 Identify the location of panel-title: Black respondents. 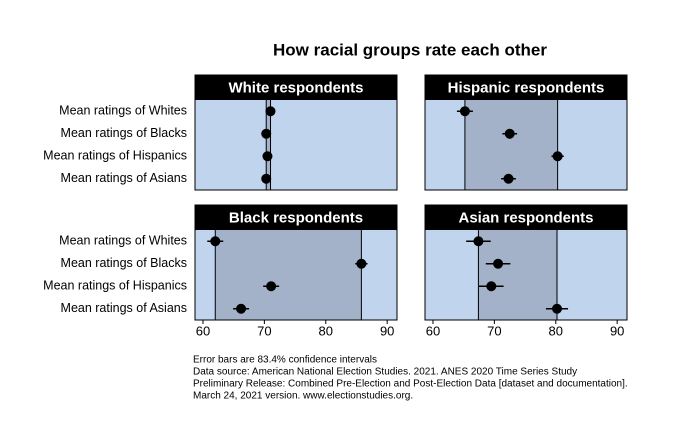
(296, 217).